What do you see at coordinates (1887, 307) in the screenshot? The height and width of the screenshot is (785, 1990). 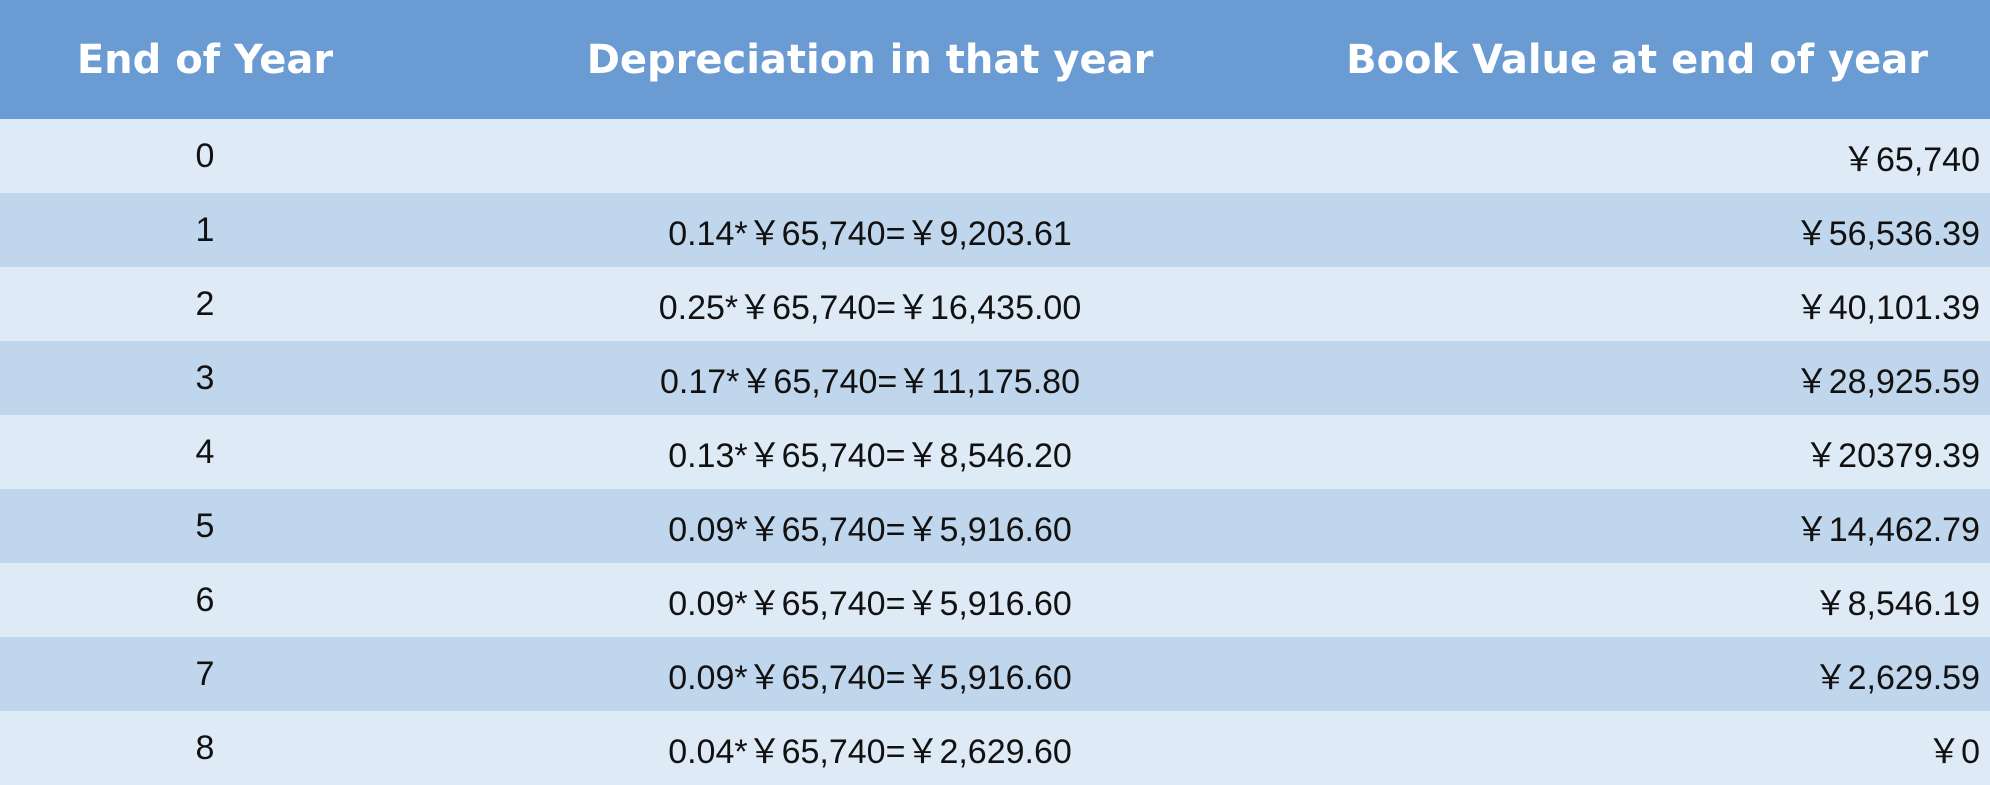 I see `cell-book-value: ￥40,101.39` at bounding box center [1887, 307].